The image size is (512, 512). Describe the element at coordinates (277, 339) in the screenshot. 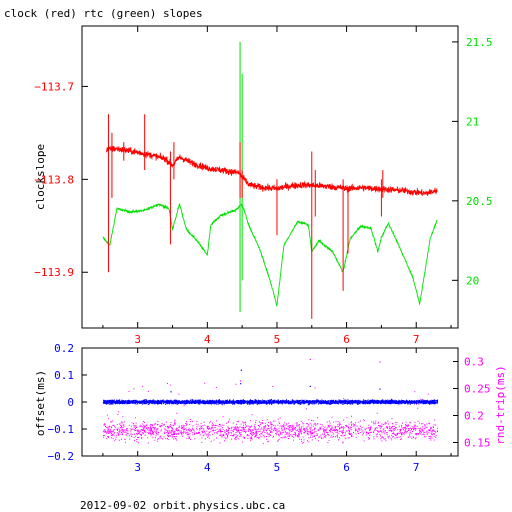

I see `top-x-tick-label: 5` at that location.